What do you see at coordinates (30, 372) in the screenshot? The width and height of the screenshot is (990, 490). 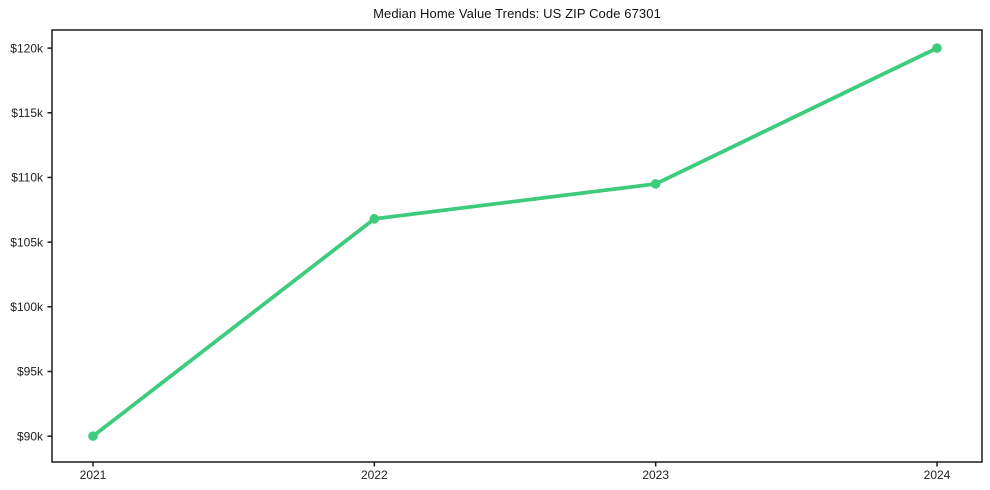 I see `y-axis-tick-label: $95k` at bounding box center [30, 372].